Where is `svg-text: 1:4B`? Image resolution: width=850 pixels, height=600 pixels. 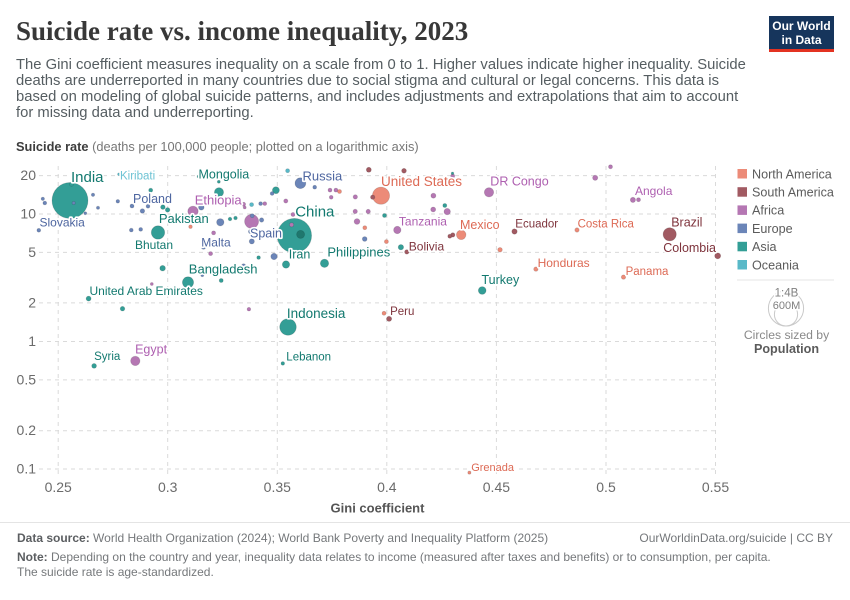
svg-text: 1:4B is located at coordinates (787, 294).